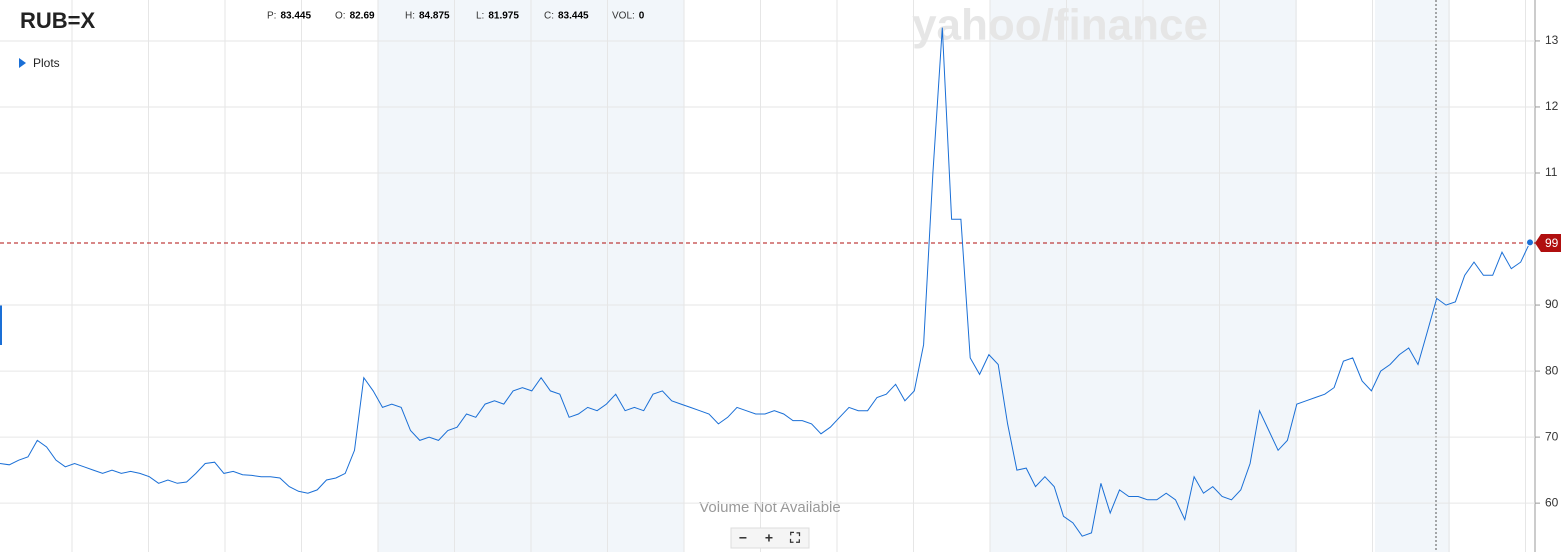 The height and width of the screenshot is (552, 1561). I want to click on y-tick-label: 80, so click(1552, 370).